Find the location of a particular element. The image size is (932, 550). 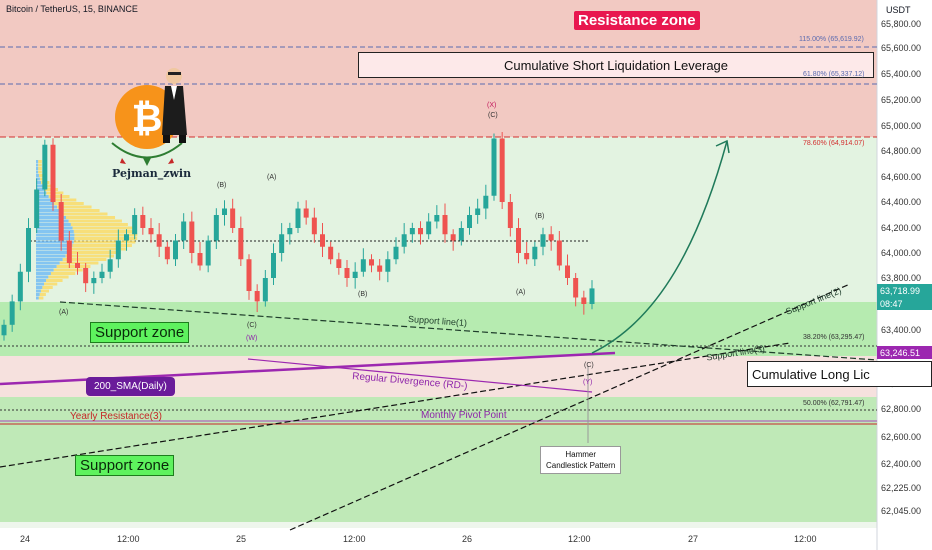

price-tick-label: 64,000.00 is located at coordinates (901, 253).